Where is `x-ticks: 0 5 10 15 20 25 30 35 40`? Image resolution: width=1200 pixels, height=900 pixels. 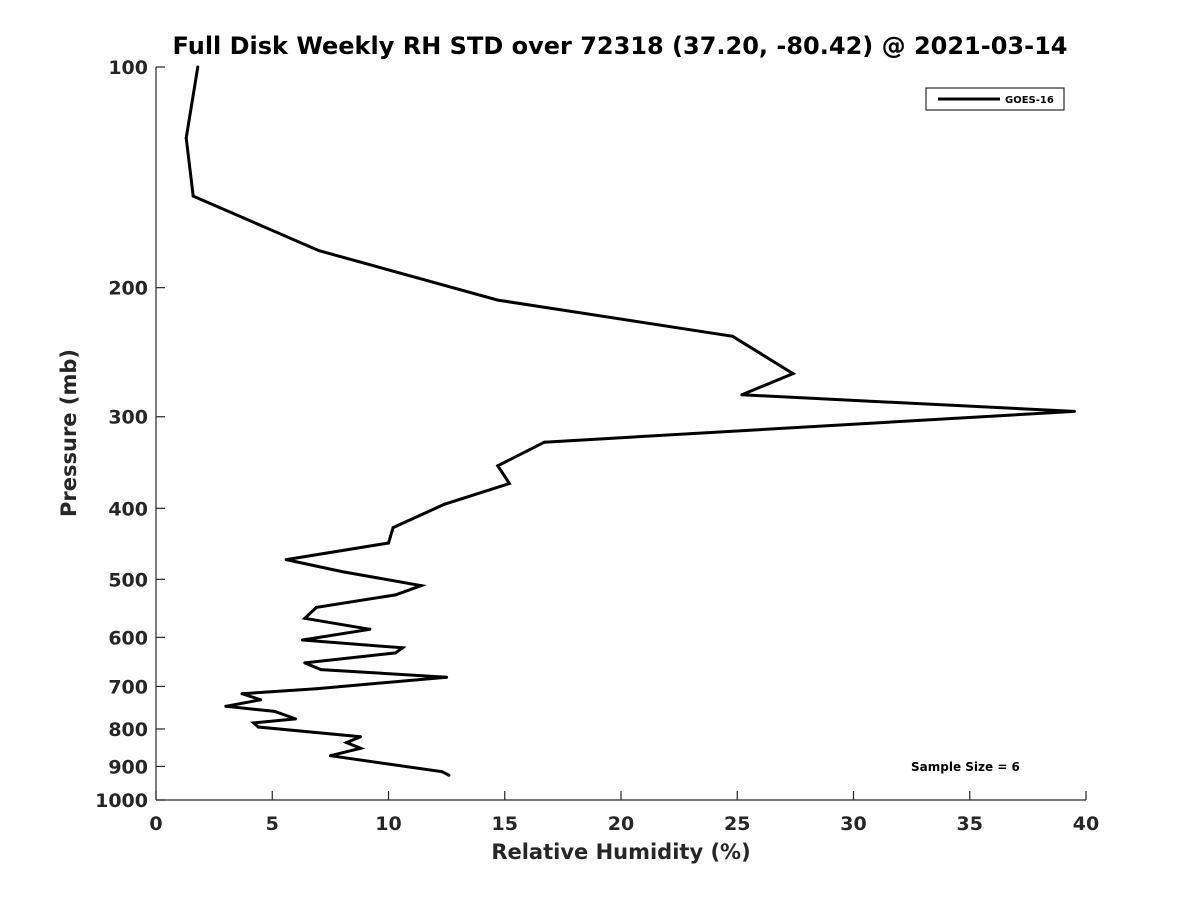 x-ticks: 0 5 10 15 20 25 30 35 40 is located at coordinates (624, 813).